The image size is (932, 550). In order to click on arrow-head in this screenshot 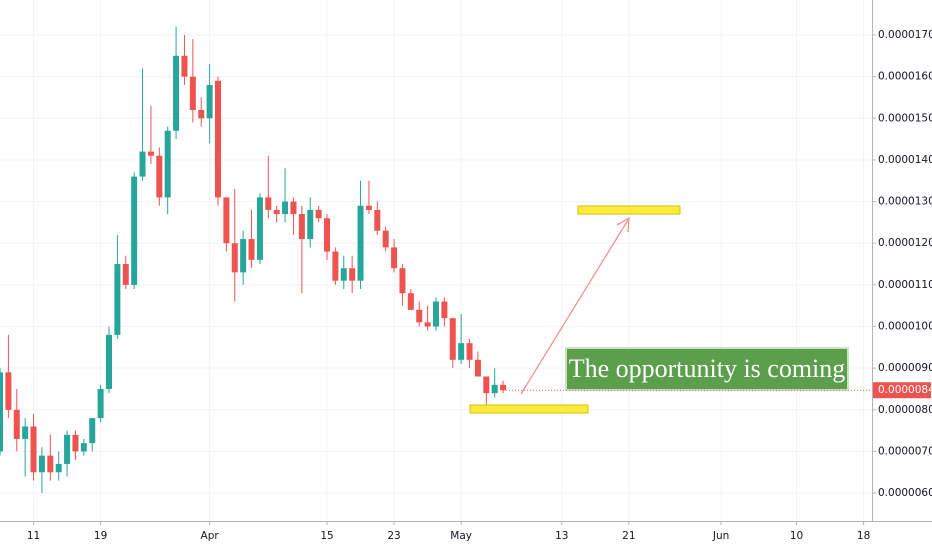, I will do `click(623, 224)`.